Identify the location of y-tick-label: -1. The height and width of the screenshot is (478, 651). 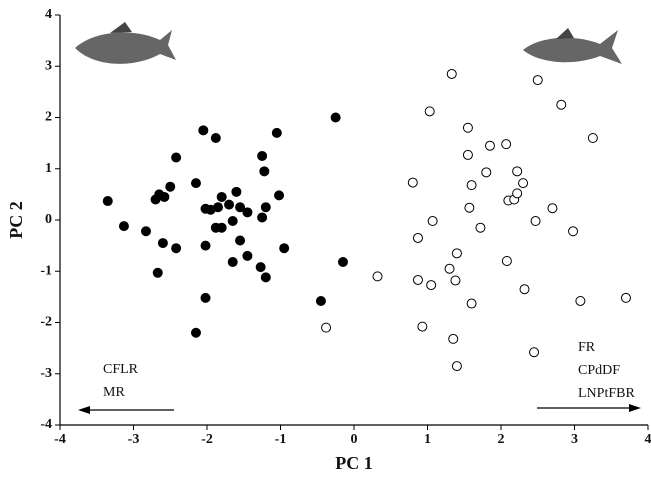
(46, 270).